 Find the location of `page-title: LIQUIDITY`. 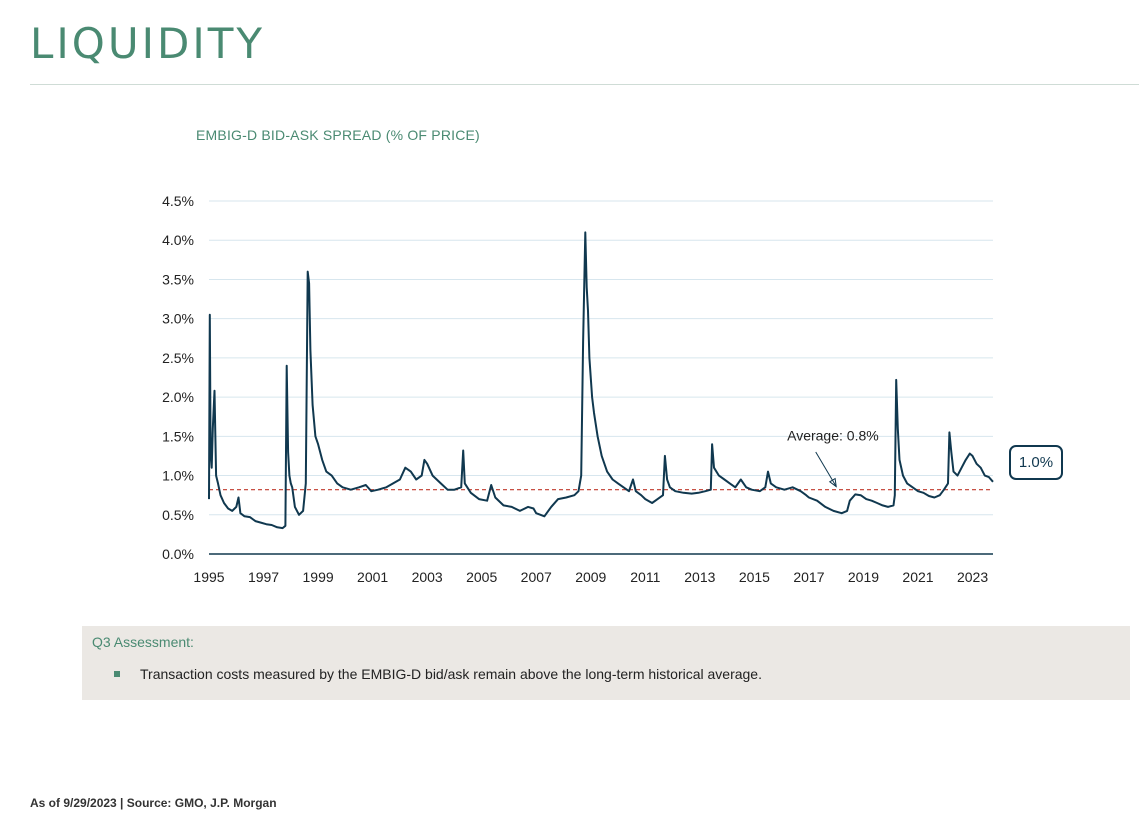

page-title: LIQUIDITY is located at coordinates (148, 43).